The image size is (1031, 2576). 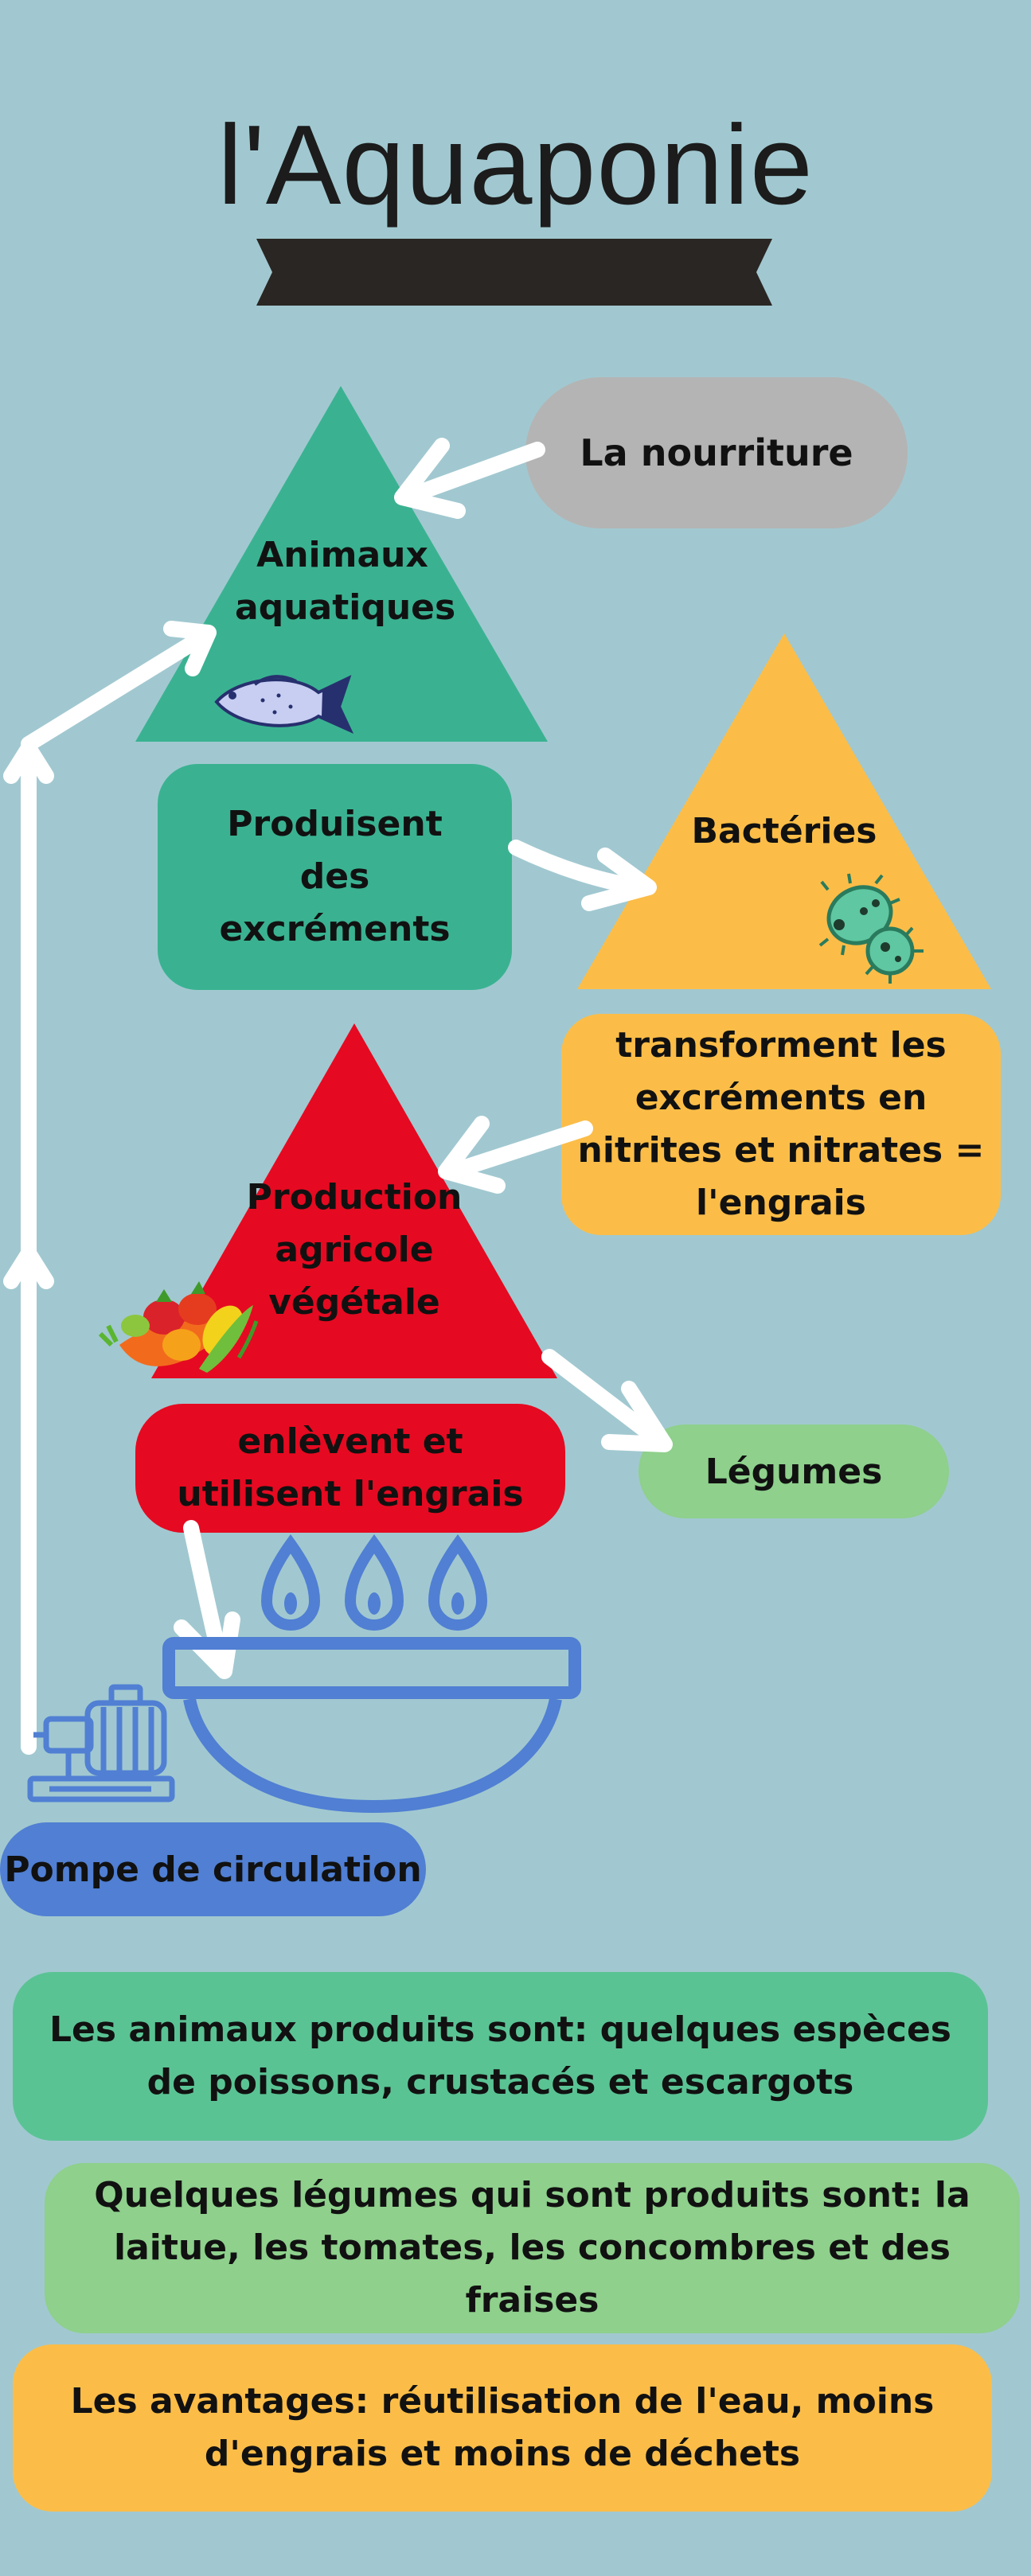 I want to click on arrow-transform-to-agriculture, so click(x=515, y=1155).